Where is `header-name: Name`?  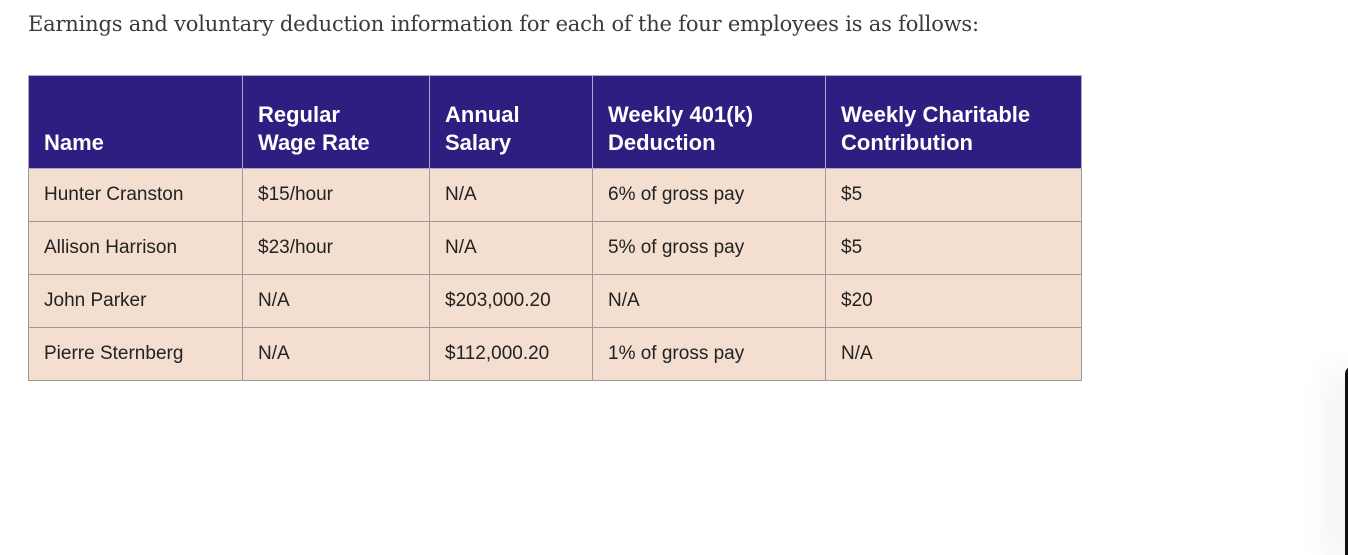
header-name: Name is located at coordinates (135, 122).